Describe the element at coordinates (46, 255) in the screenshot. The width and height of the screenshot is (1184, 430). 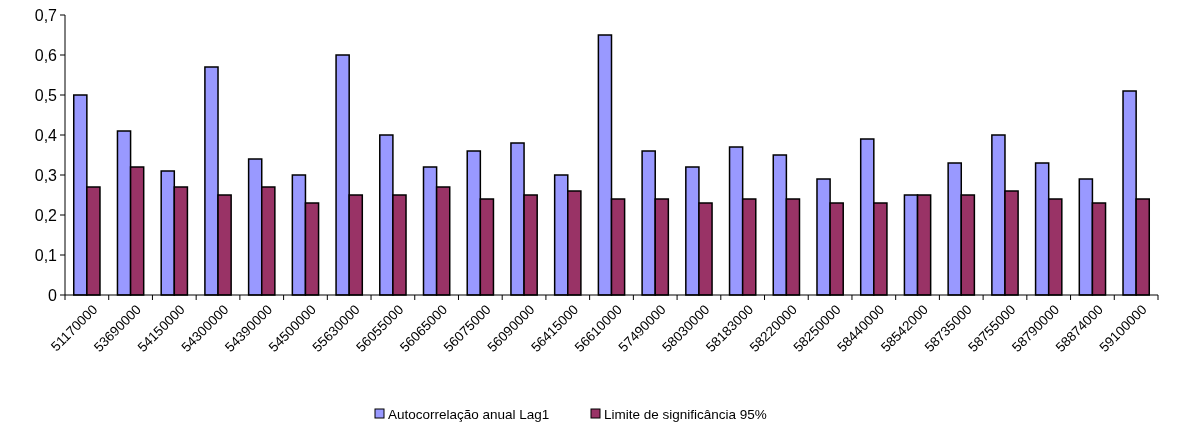
I see `y-tick-label: 0,1` at that location.